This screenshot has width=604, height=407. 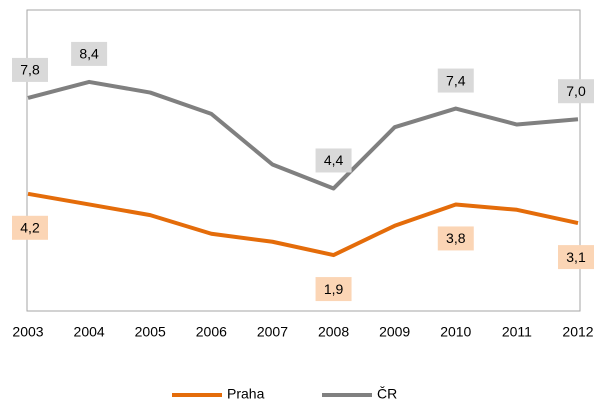 I want to click on x-tick-label: 2006, so click(x=211, y=332).